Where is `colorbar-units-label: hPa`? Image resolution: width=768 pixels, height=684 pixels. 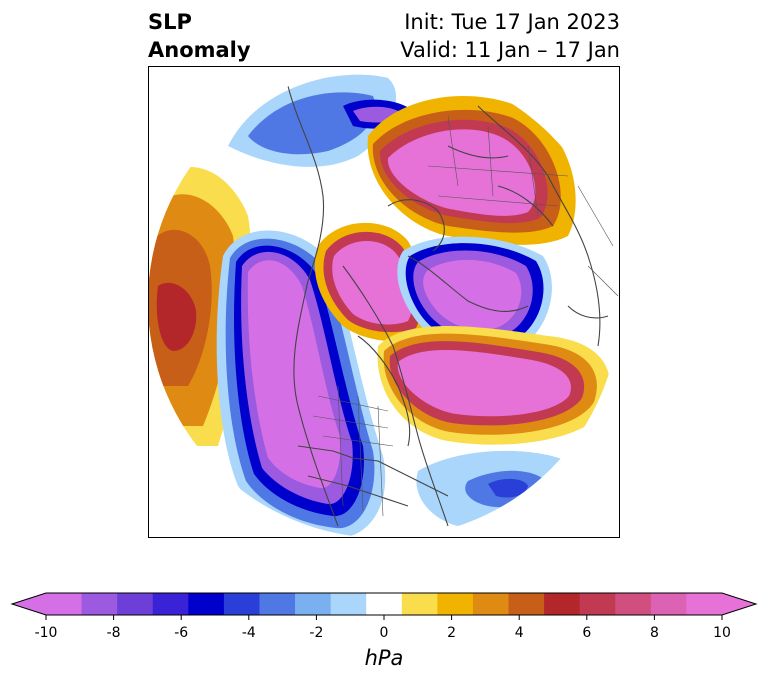
colorbar-units-label: hPa is located at coordinates (384, 658).